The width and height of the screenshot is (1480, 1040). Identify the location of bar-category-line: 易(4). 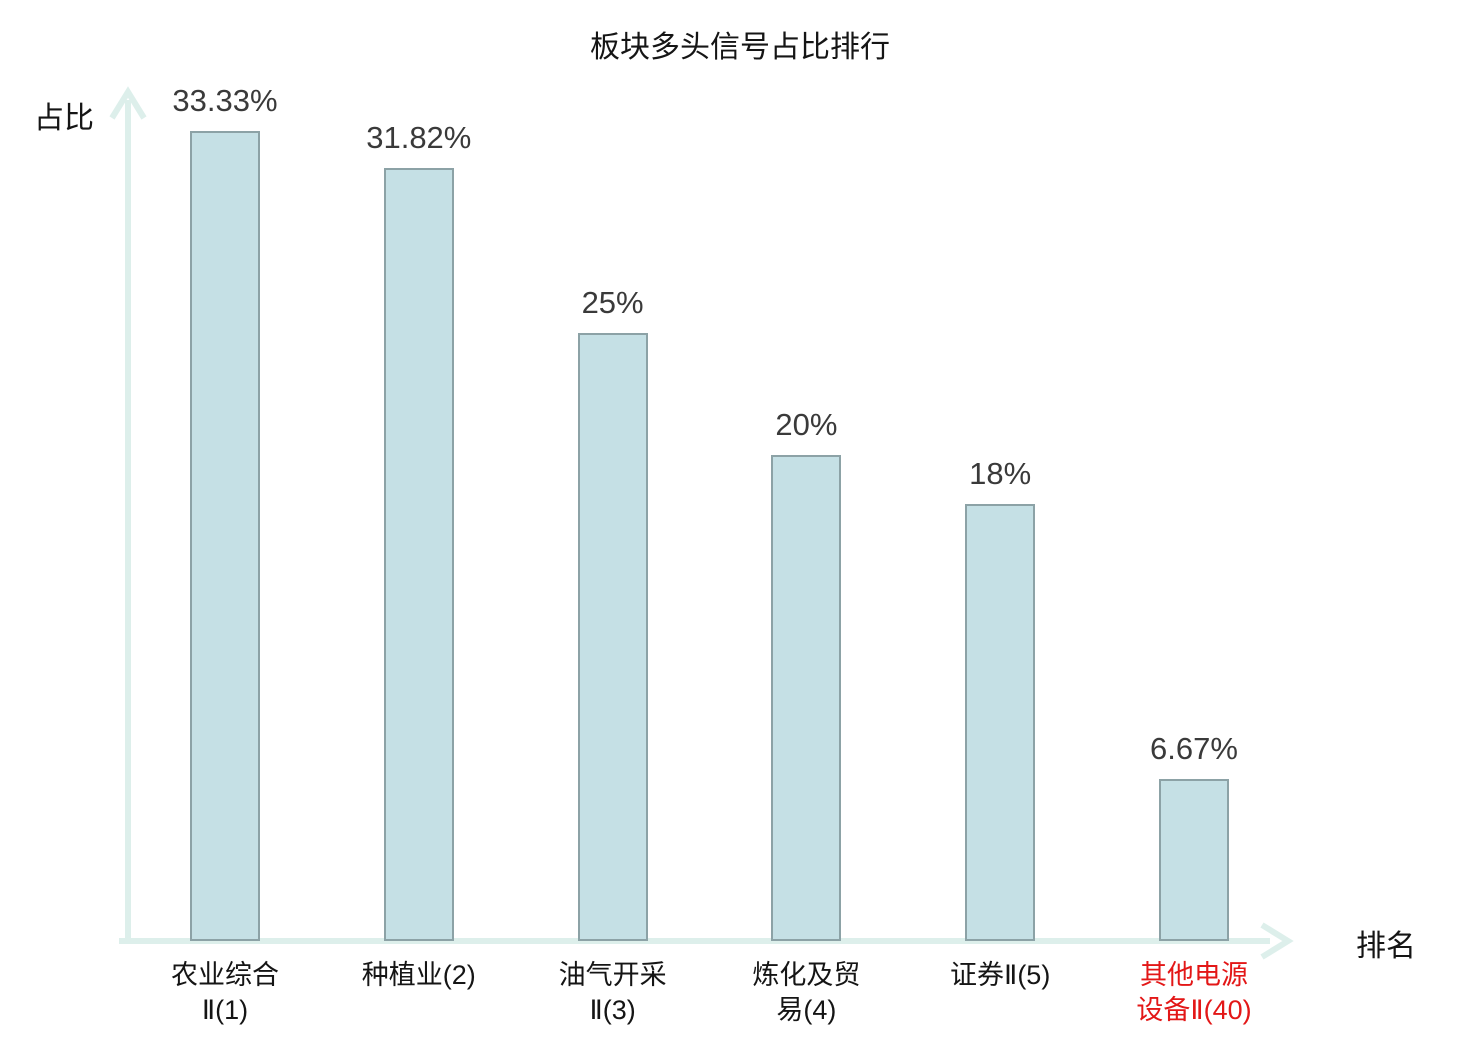
(806, 1010).